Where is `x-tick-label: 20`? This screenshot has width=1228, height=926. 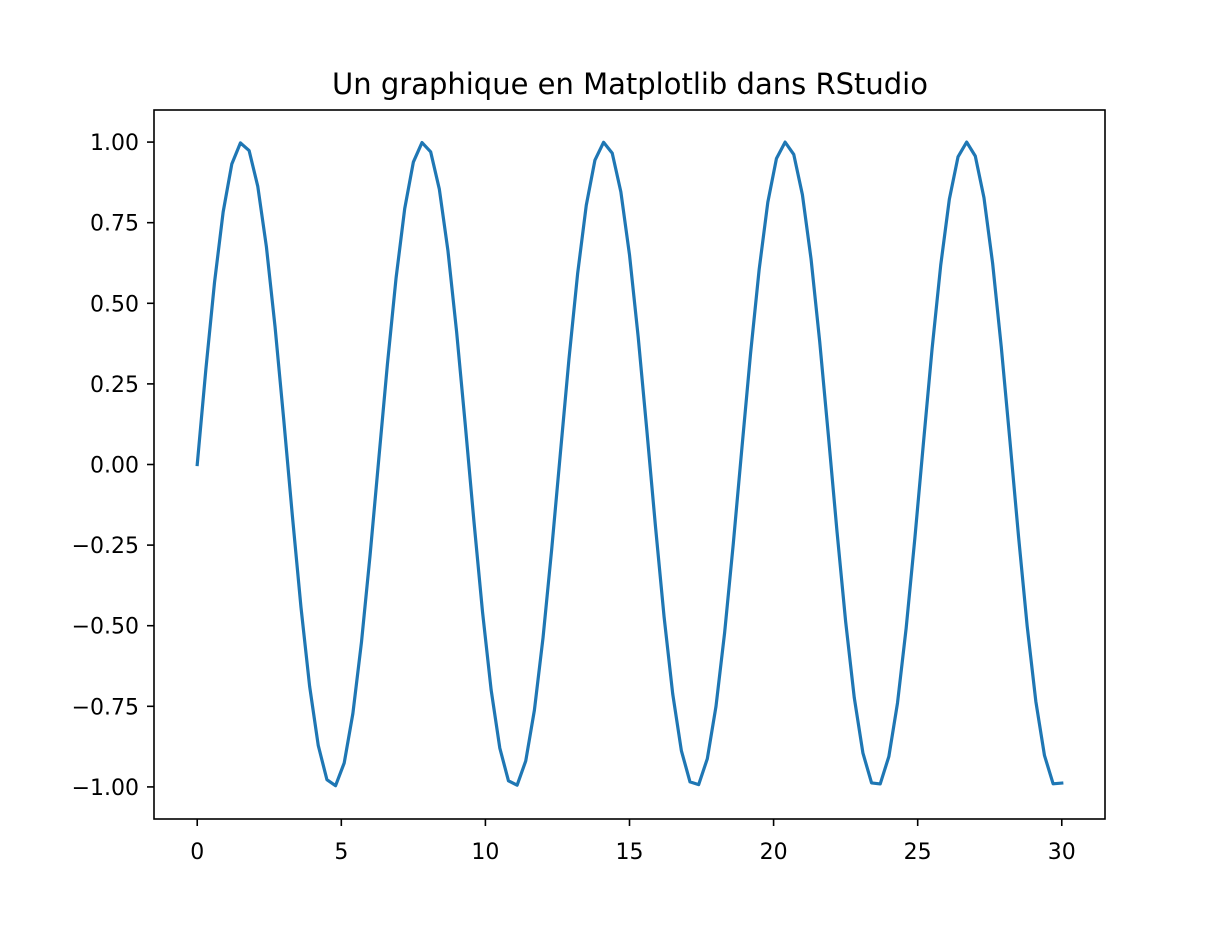
x-tick-label: 20 is located at coordinates (774, 852).